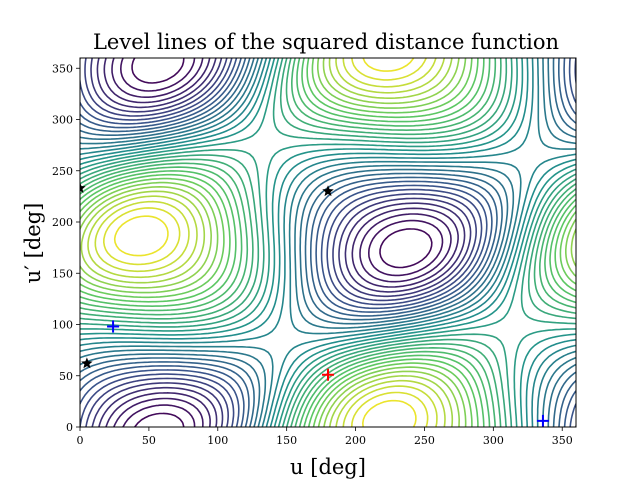 The image size is (640, 485). Describe the element at coordinates (33, 243) in the screenshot. I see `y-axis-label: u′ [deg]` at that location.